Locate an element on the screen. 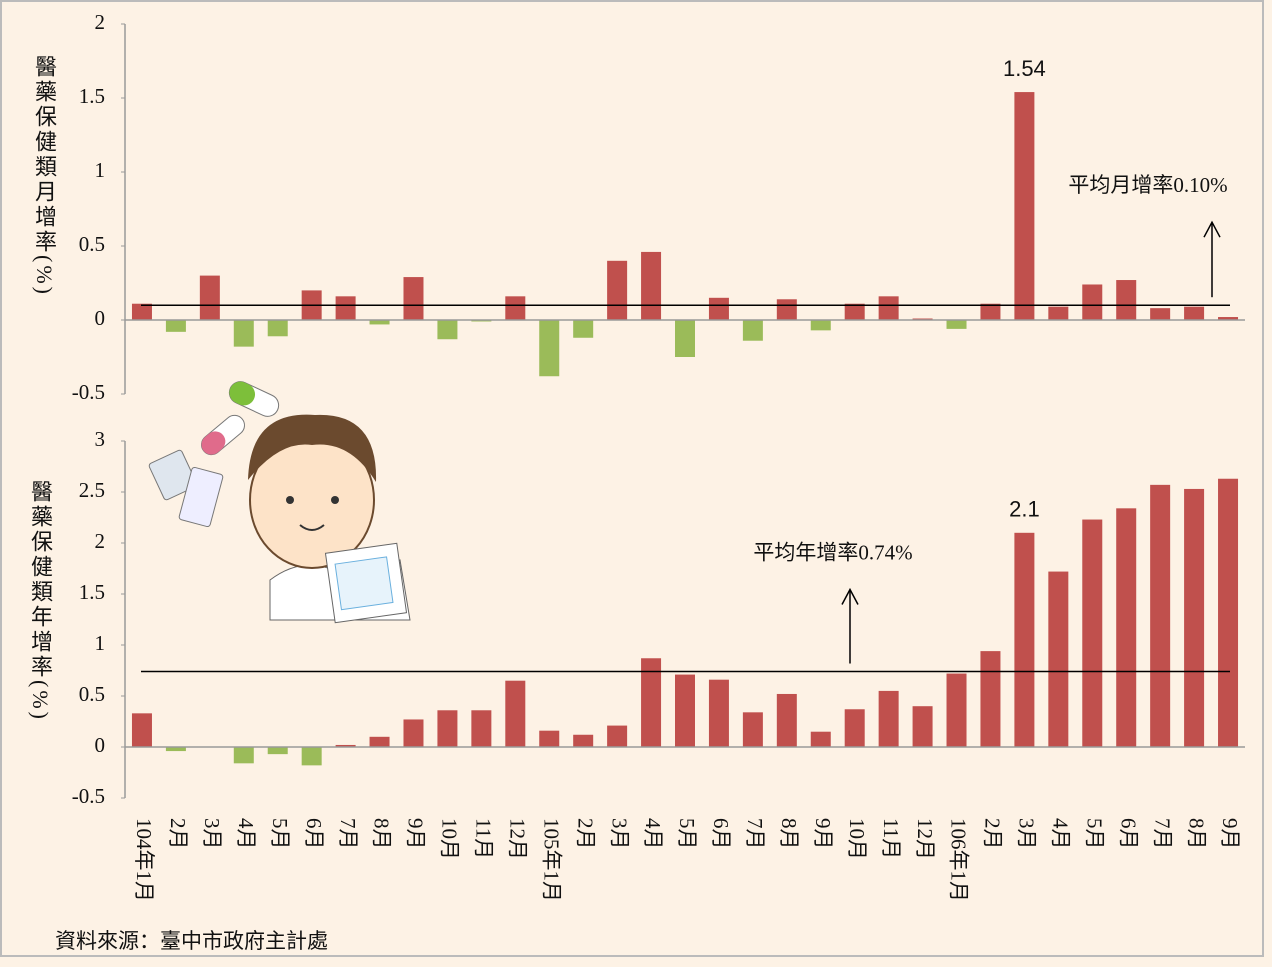  y-axis-label: 醫藥保健類月增率(%) is located at coordinates (44, 176).